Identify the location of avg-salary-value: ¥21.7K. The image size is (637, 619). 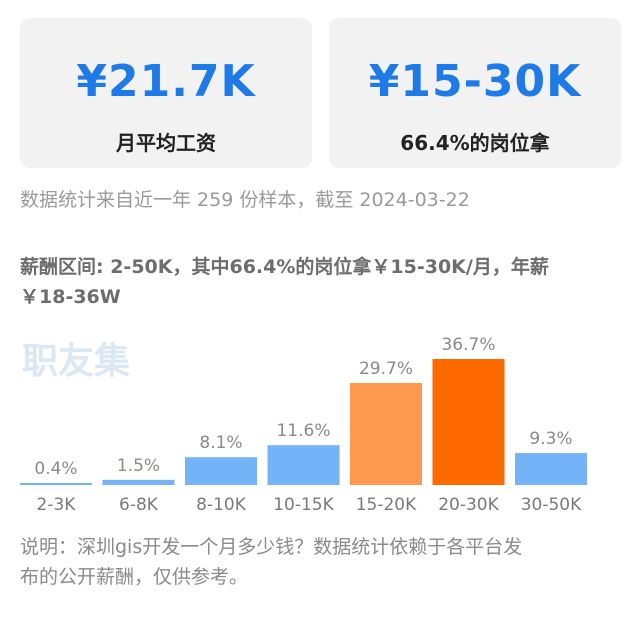
(166, 81).